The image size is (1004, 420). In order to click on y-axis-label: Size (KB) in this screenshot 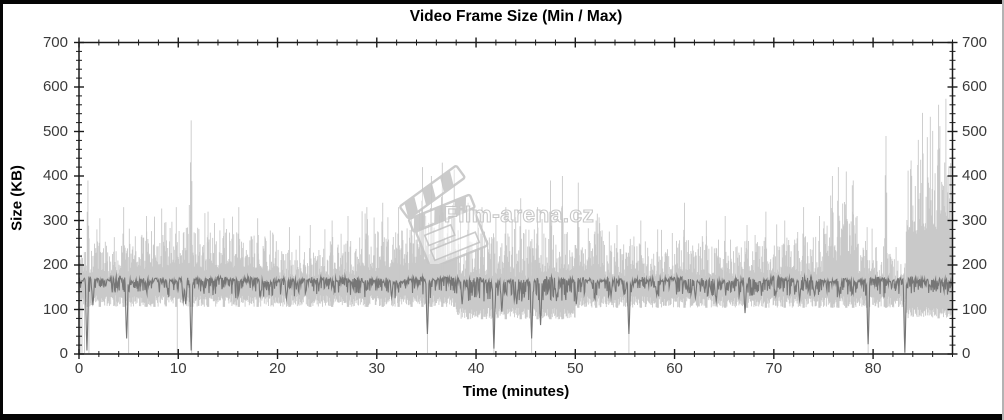, I will do `click(17, 198)`.